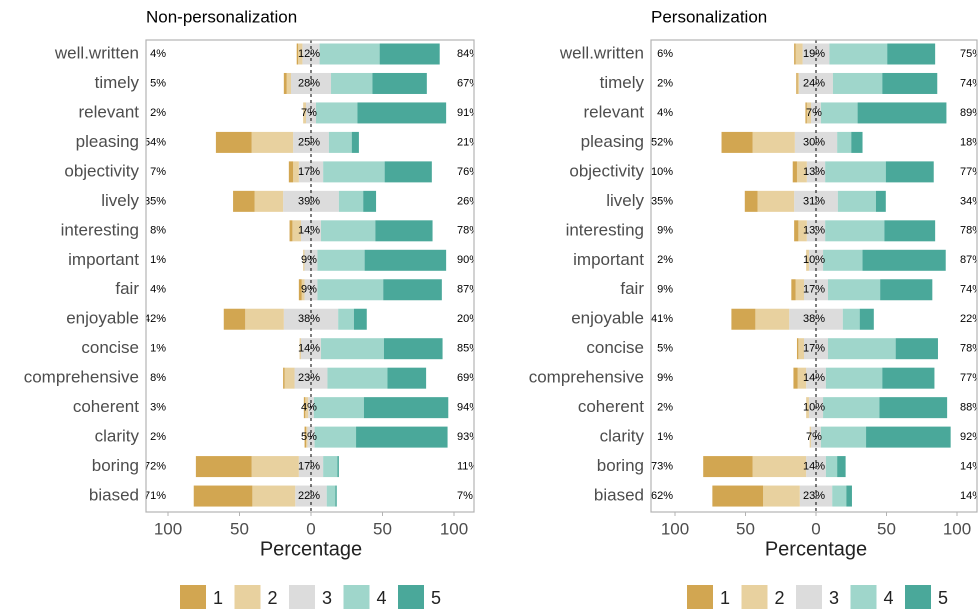 Image resolution: width=978 pixels, height=609 pixels. Describe the element at coordinates (468, 349) in the screenshot. I see `high-label: 85%` at that location.